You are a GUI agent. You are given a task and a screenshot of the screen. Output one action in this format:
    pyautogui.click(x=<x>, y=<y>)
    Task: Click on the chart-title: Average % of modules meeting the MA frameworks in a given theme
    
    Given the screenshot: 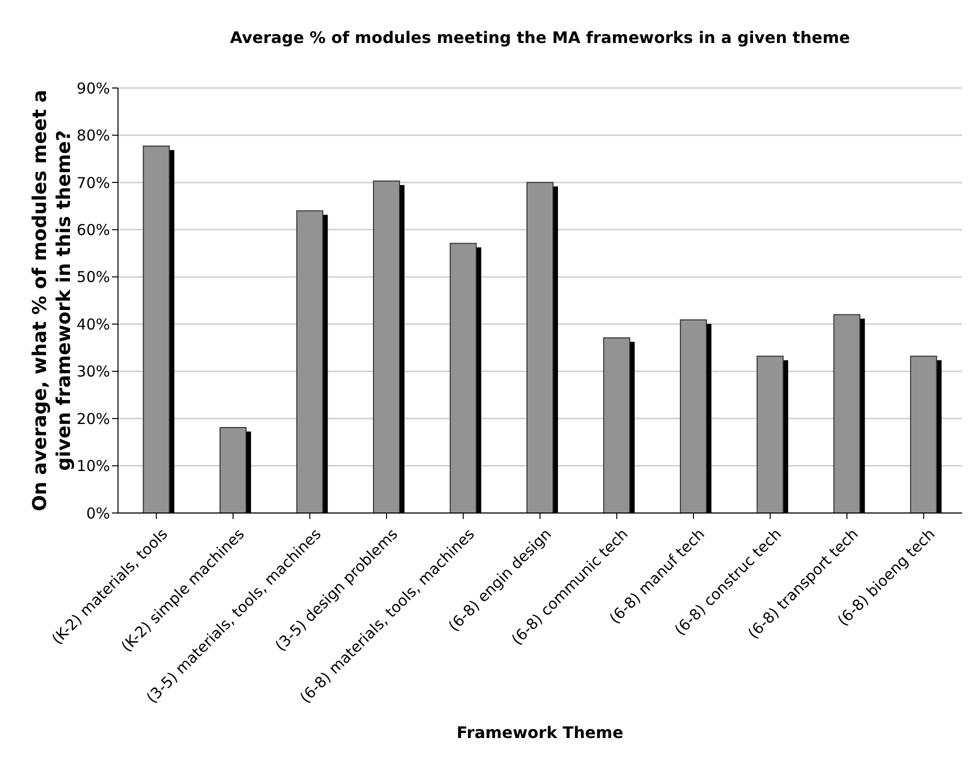 What is the action you would take?
    pyautogui.click(x=540, y=37)
    